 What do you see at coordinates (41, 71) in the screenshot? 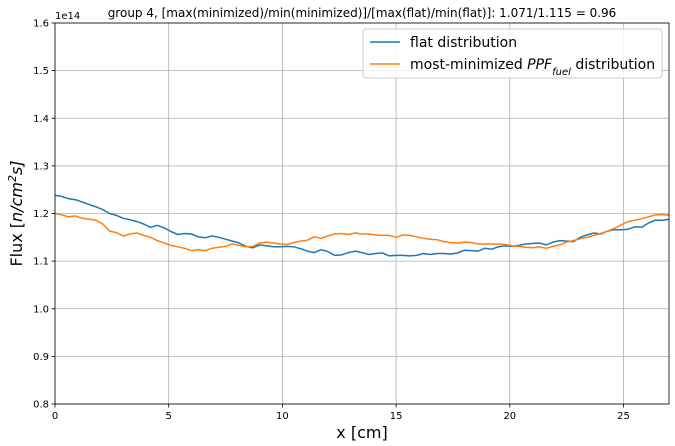
I see `y-tick-label: 1.5` at bounding box center [41, 71].